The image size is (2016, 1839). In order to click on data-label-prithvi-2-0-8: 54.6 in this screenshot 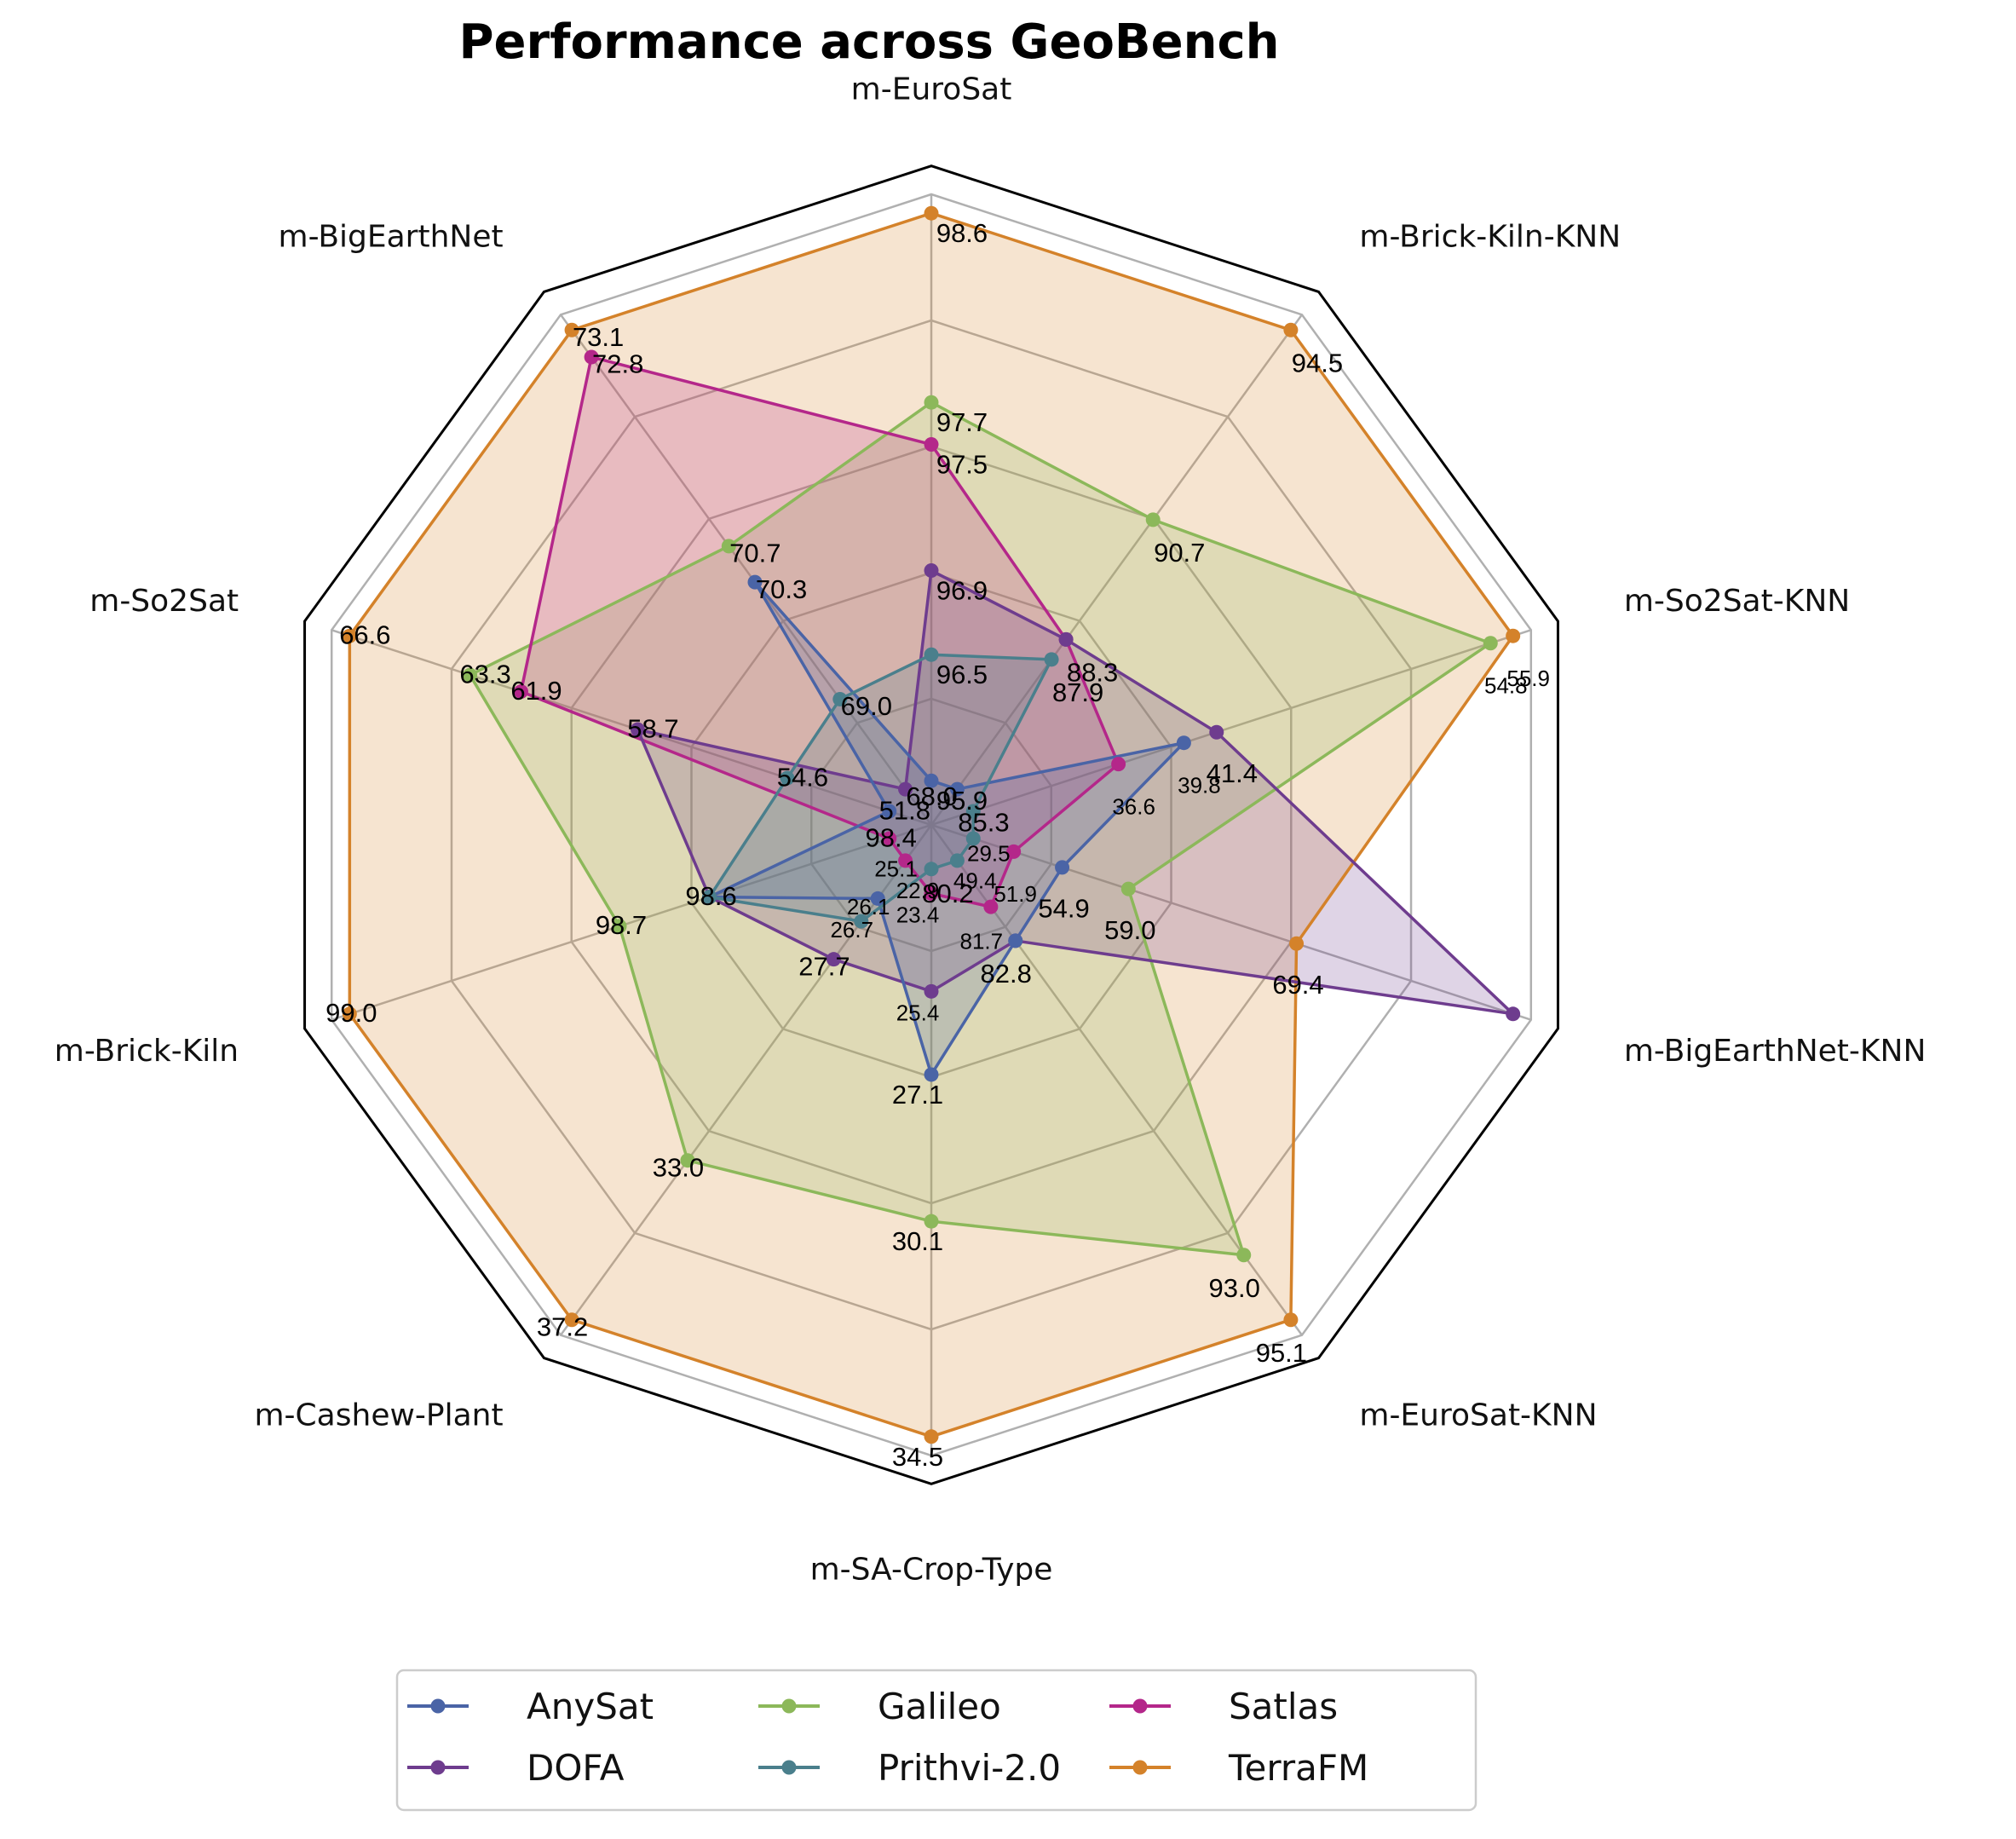, I will do `click(803, 777)`.